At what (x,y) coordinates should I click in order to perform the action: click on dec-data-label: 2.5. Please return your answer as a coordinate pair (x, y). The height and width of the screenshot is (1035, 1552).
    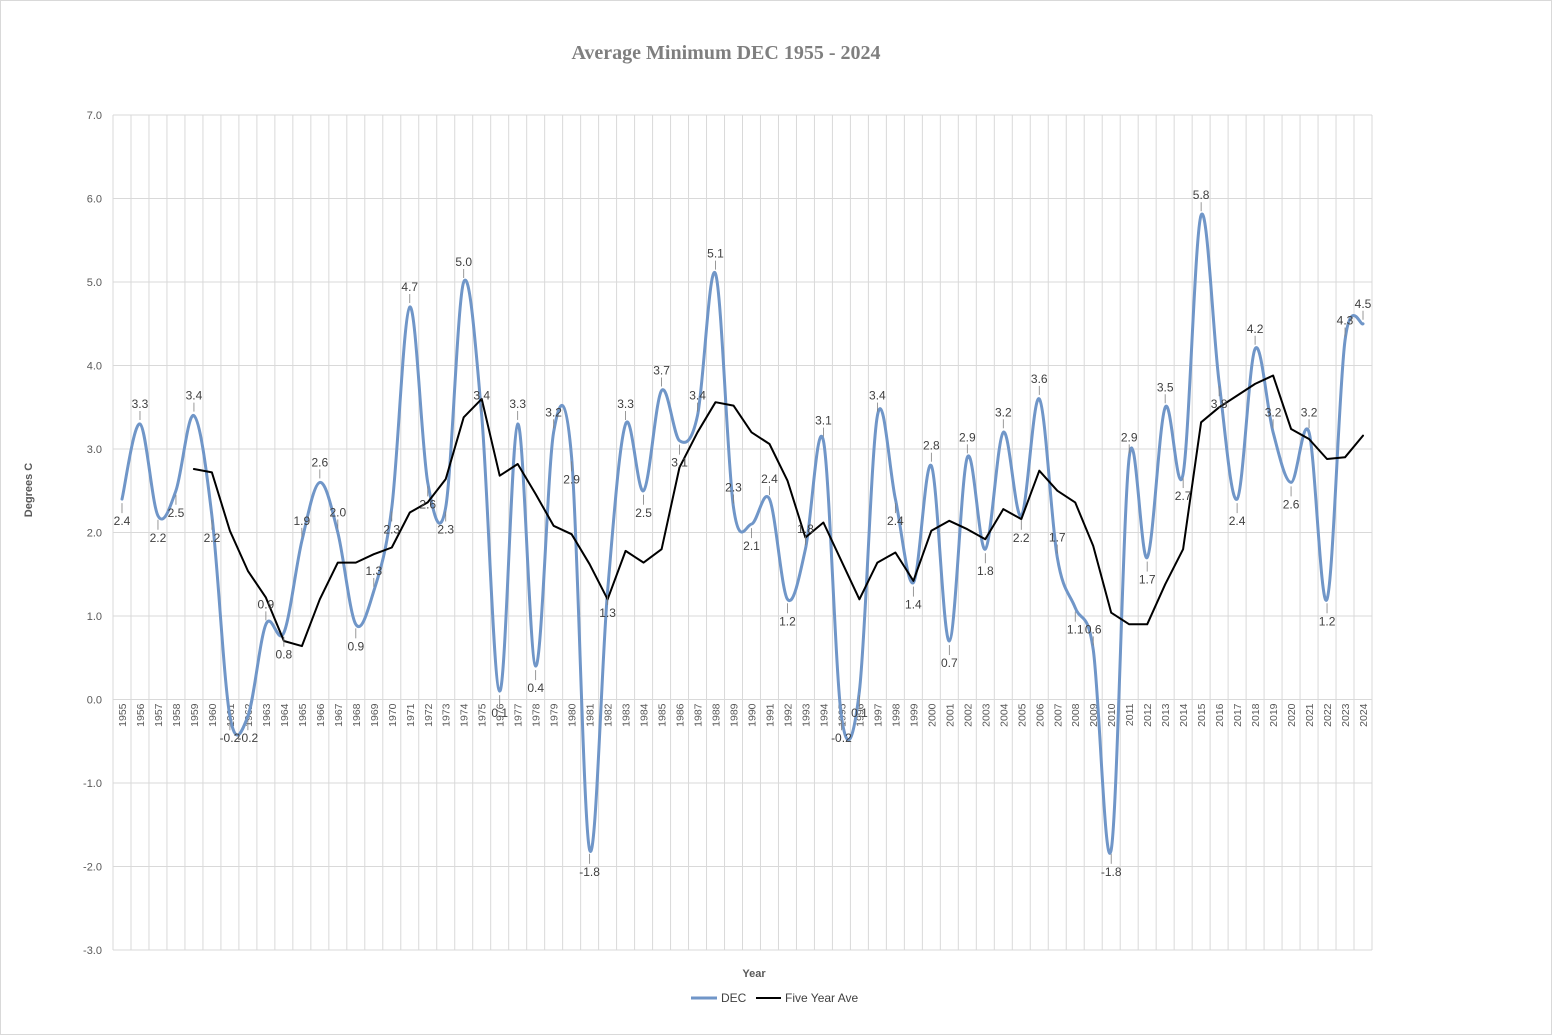
    Looking at the image, I should click on (176, 513).